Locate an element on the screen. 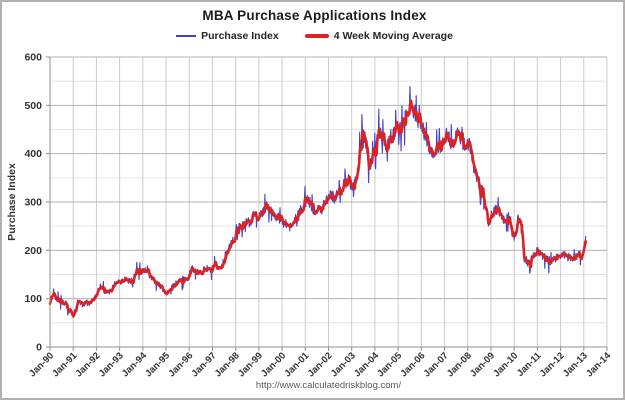  y-tick-label: 500 is located at coordinates (33, 106).